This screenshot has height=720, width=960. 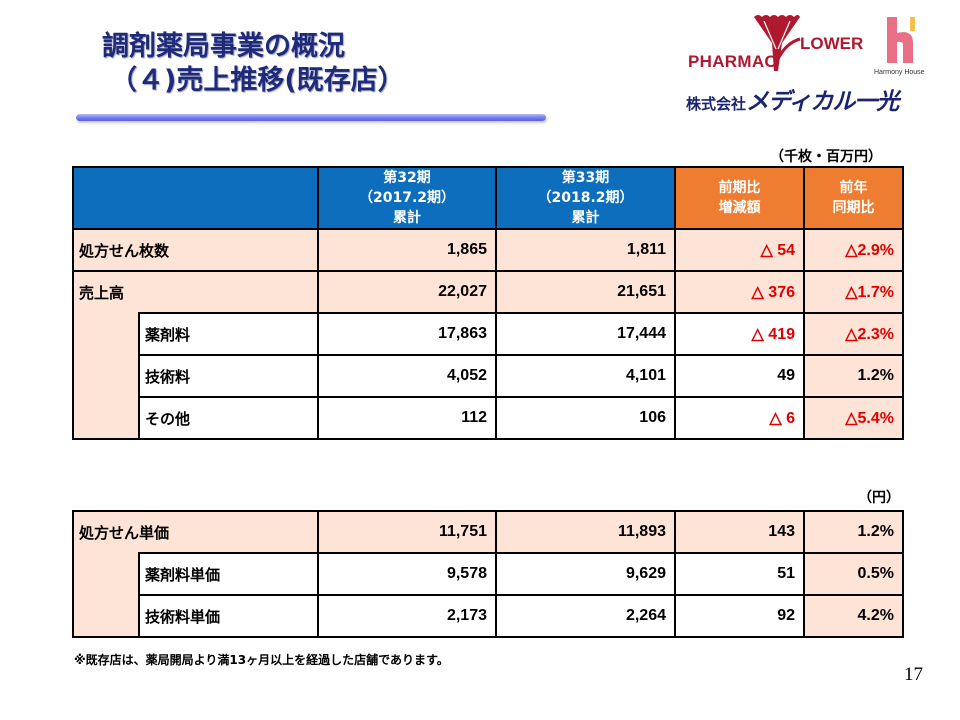 I want to click on value-diff: △ 376, so click(x=739, y=292).